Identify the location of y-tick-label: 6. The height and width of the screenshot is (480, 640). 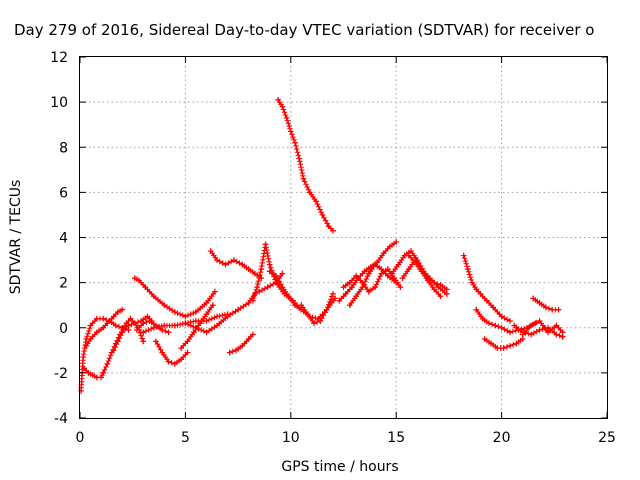
(63, 193).